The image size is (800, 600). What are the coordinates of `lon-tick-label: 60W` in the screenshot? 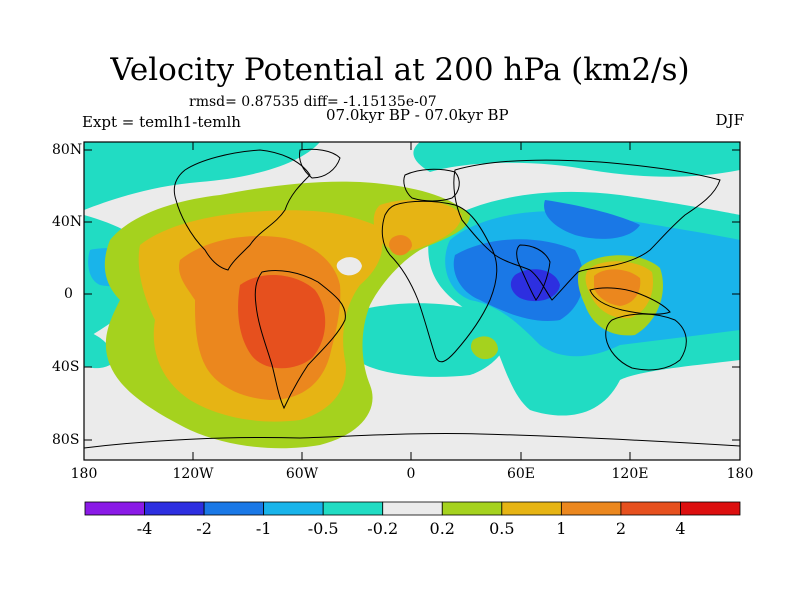 It's located at (302, 474).